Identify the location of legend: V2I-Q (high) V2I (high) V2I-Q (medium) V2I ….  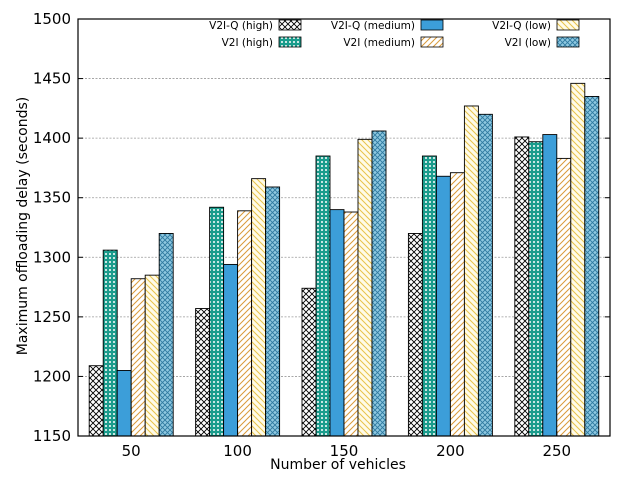
(345, 36).